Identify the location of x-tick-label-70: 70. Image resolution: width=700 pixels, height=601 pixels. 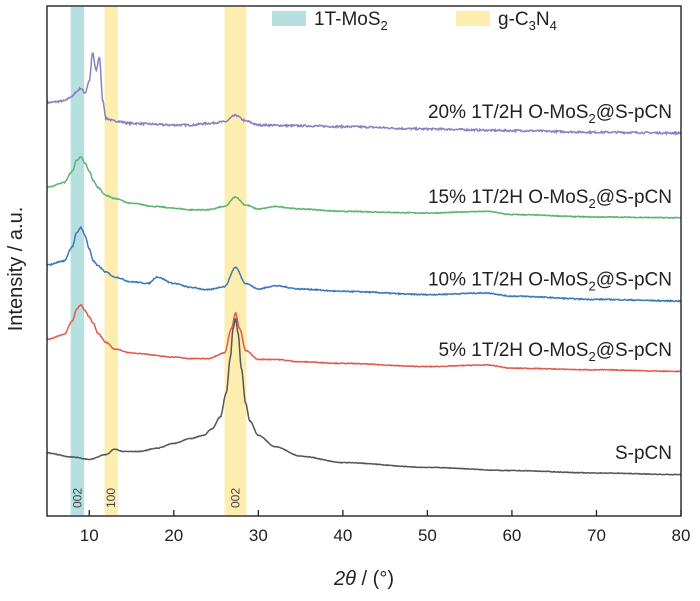
(596, 535).